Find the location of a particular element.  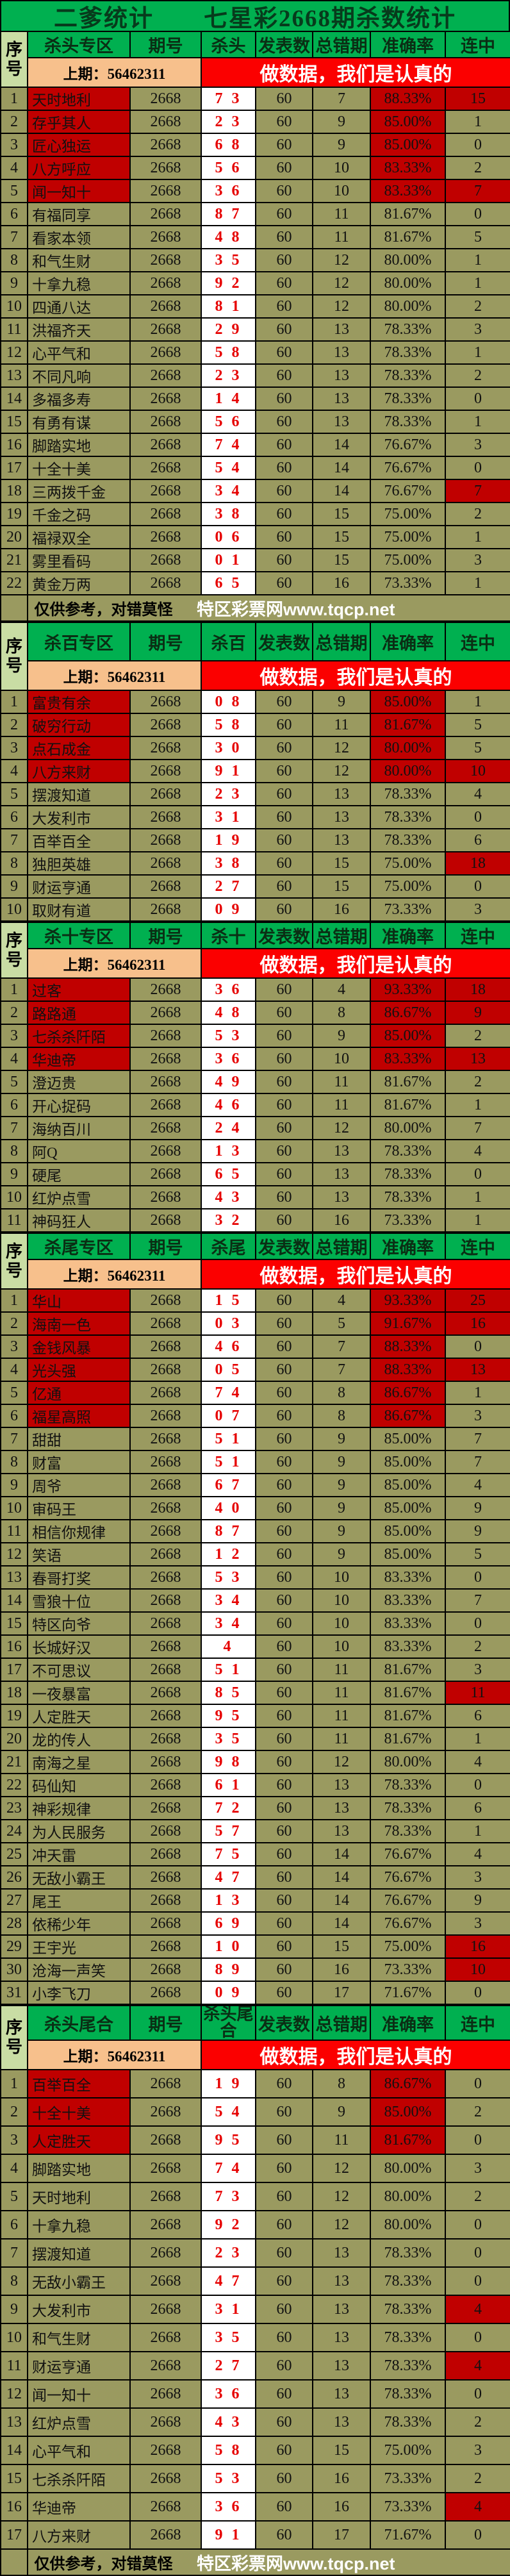

row-index-cell: 7 is located at coordinates (14, 1128).